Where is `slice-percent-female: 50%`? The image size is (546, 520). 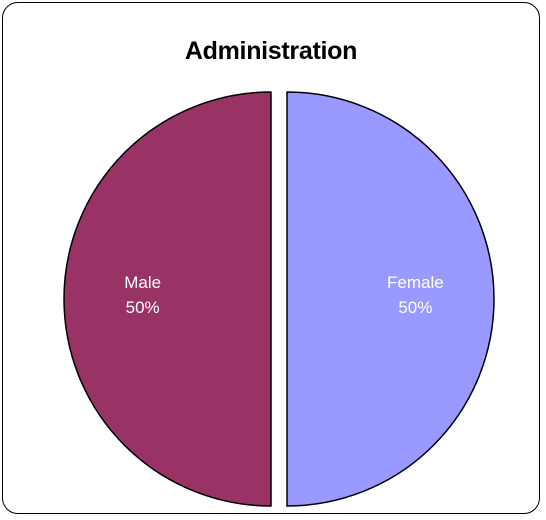 slice-percent-female: 50% is located at coordinates (415, 307).